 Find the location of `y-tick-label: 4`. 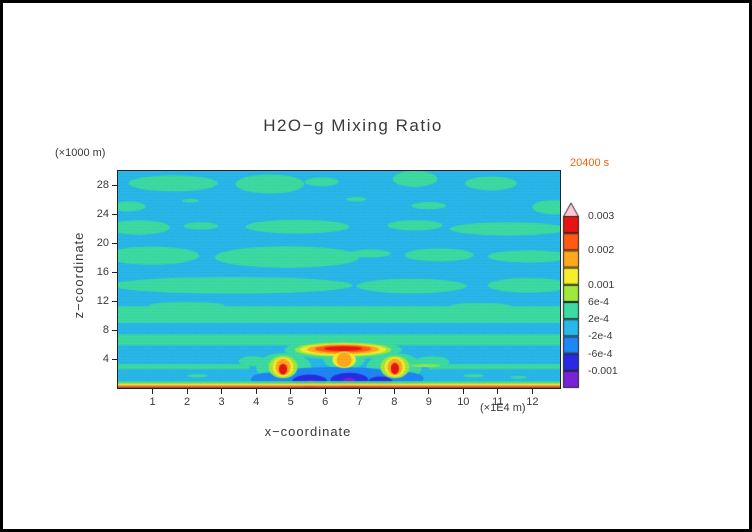

y-tick-label: 4 is located at coordinates (105, 358).